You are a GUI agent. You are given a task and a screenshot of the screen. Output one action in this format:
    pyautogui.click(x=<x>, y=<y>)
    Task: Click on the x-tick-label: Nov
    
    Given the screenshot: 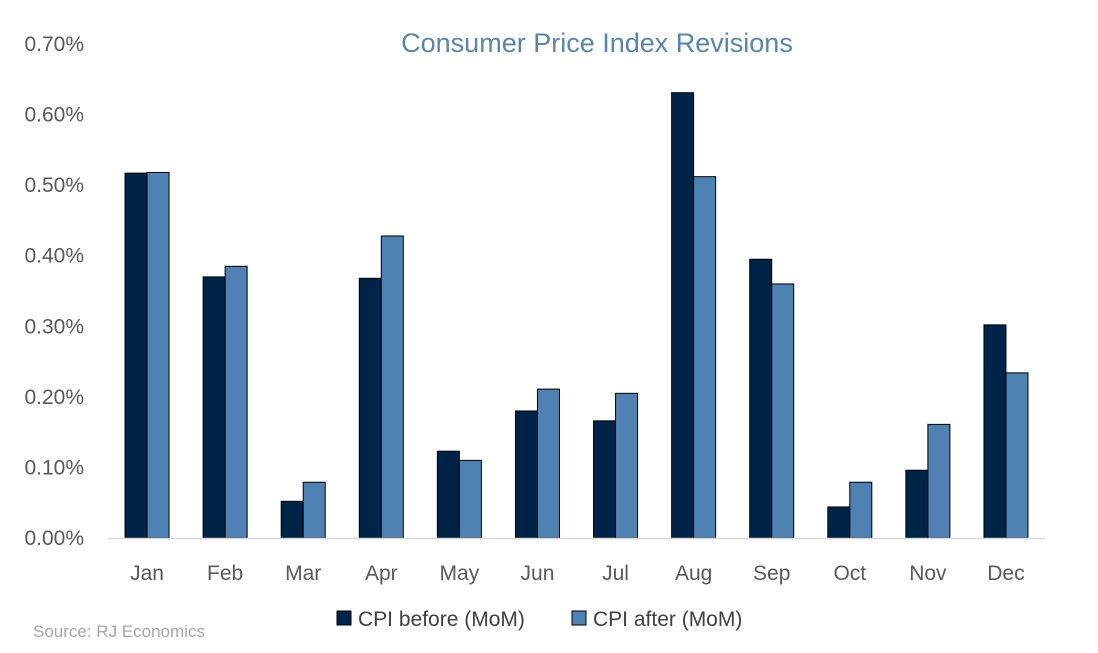 What is the action you would take?
    pyautogui.click(x=928, y=573)
    